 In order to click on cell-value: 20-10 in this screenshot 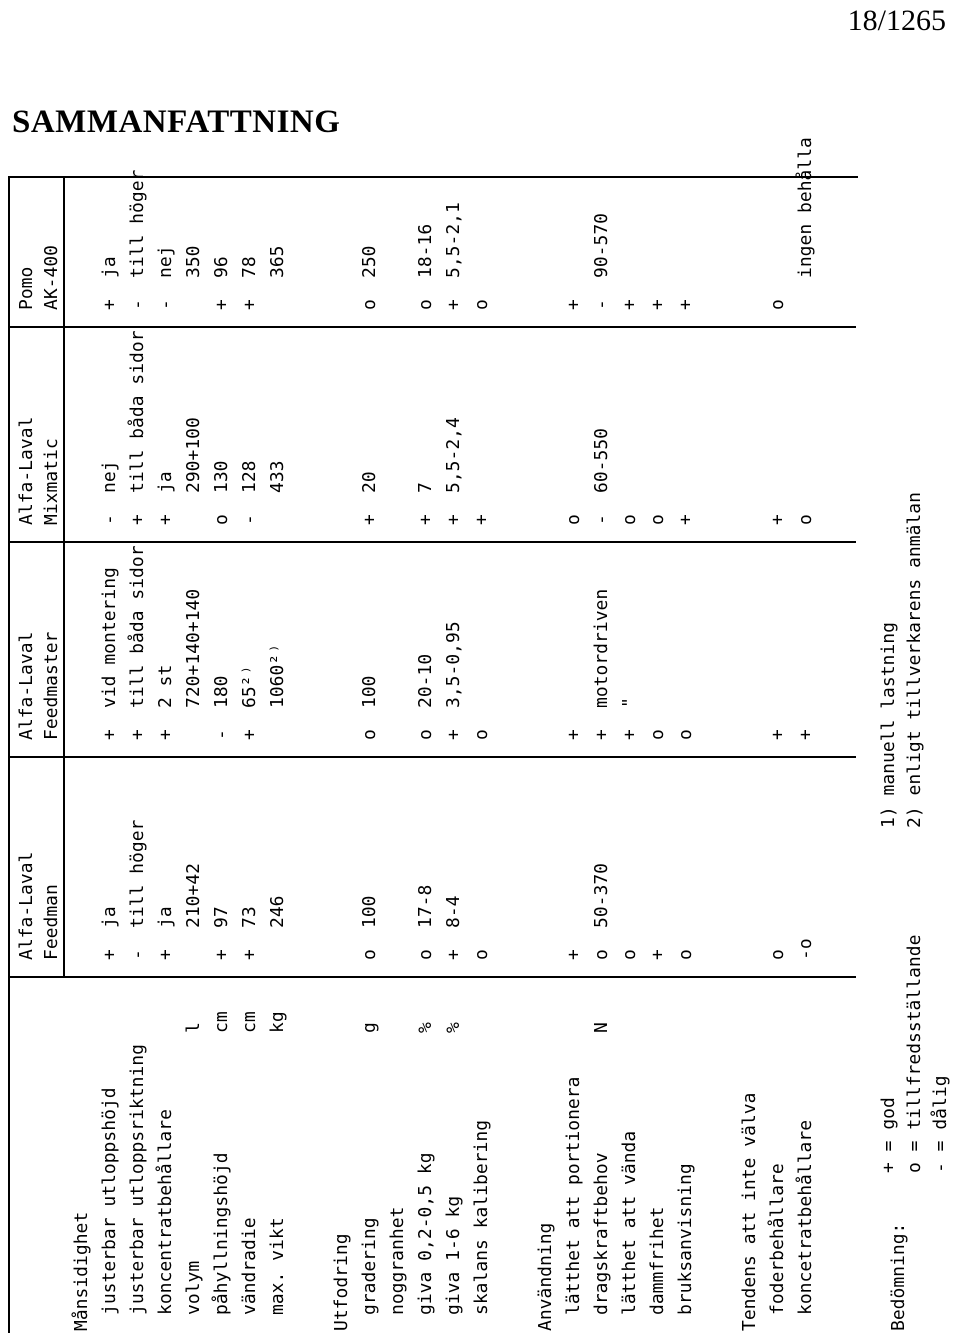, I will do `click(425, 680)`.